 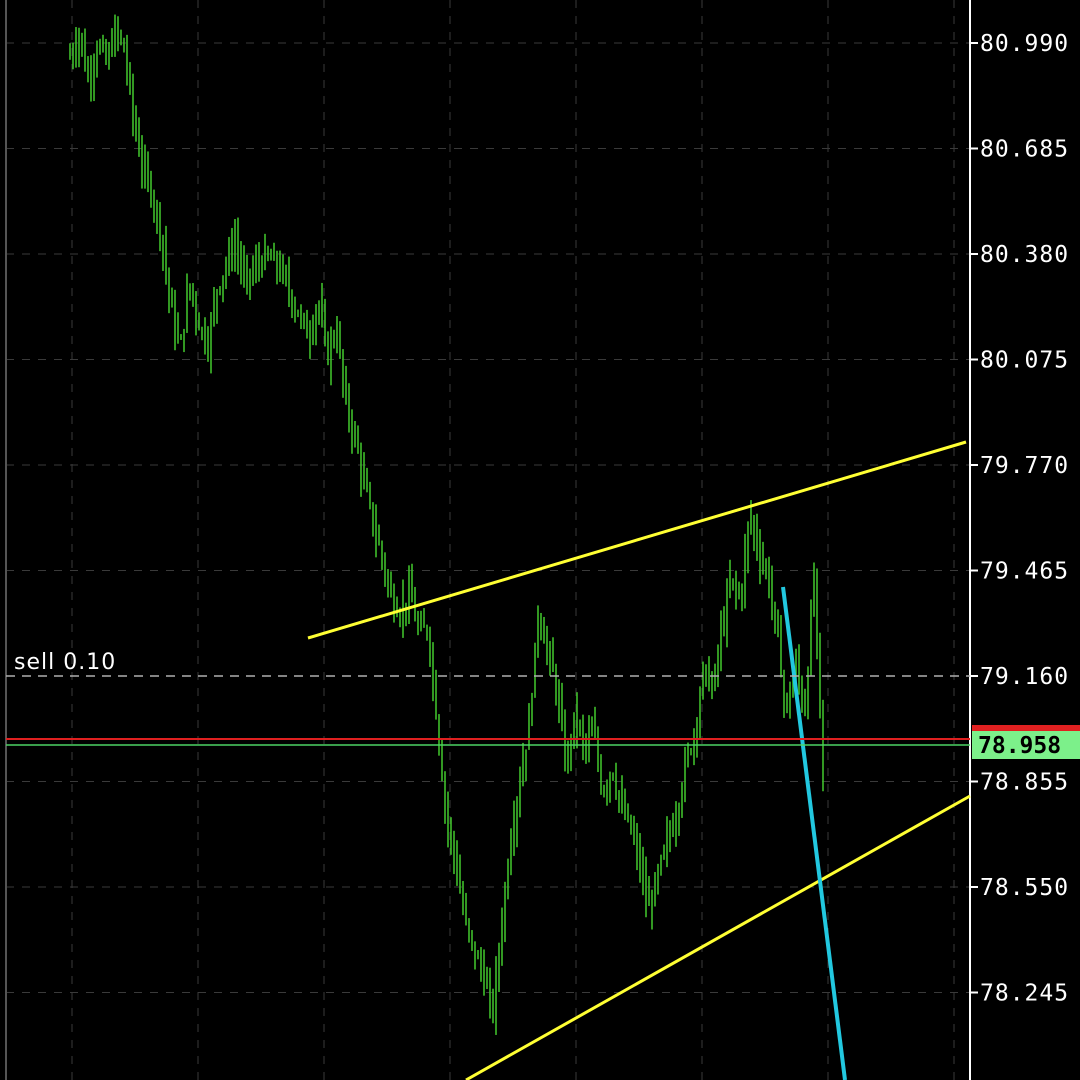 What do you see at coordinates (1024, 572) in the screenshot?
I see `price-tick-label: 79.465` at bounding box center [1024, 572].